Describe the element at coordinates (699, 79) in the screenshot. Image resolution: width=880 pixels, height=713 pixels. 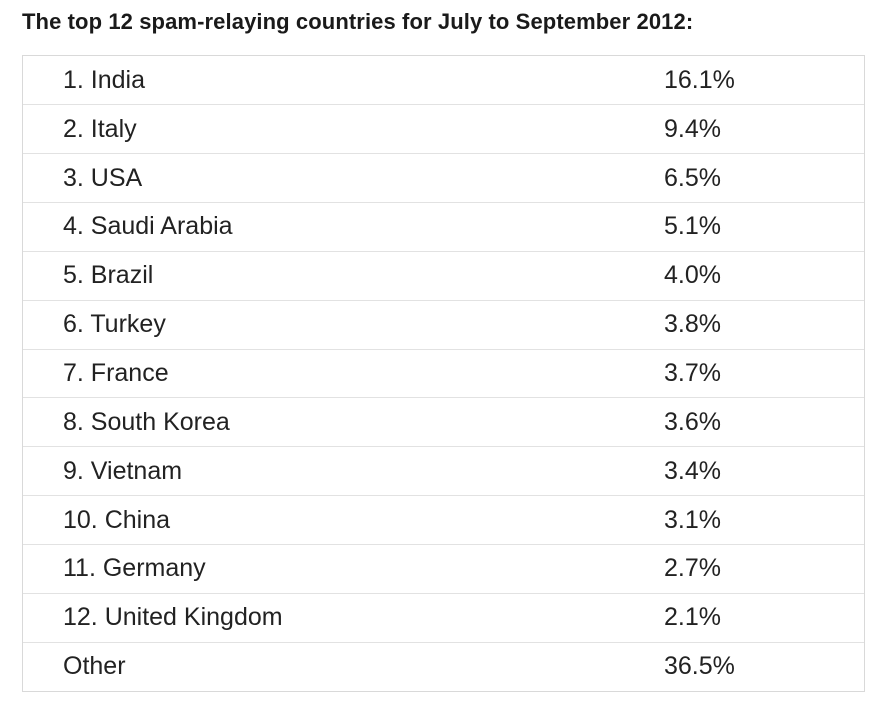
I see `share-cell: 16.1%` at that location.